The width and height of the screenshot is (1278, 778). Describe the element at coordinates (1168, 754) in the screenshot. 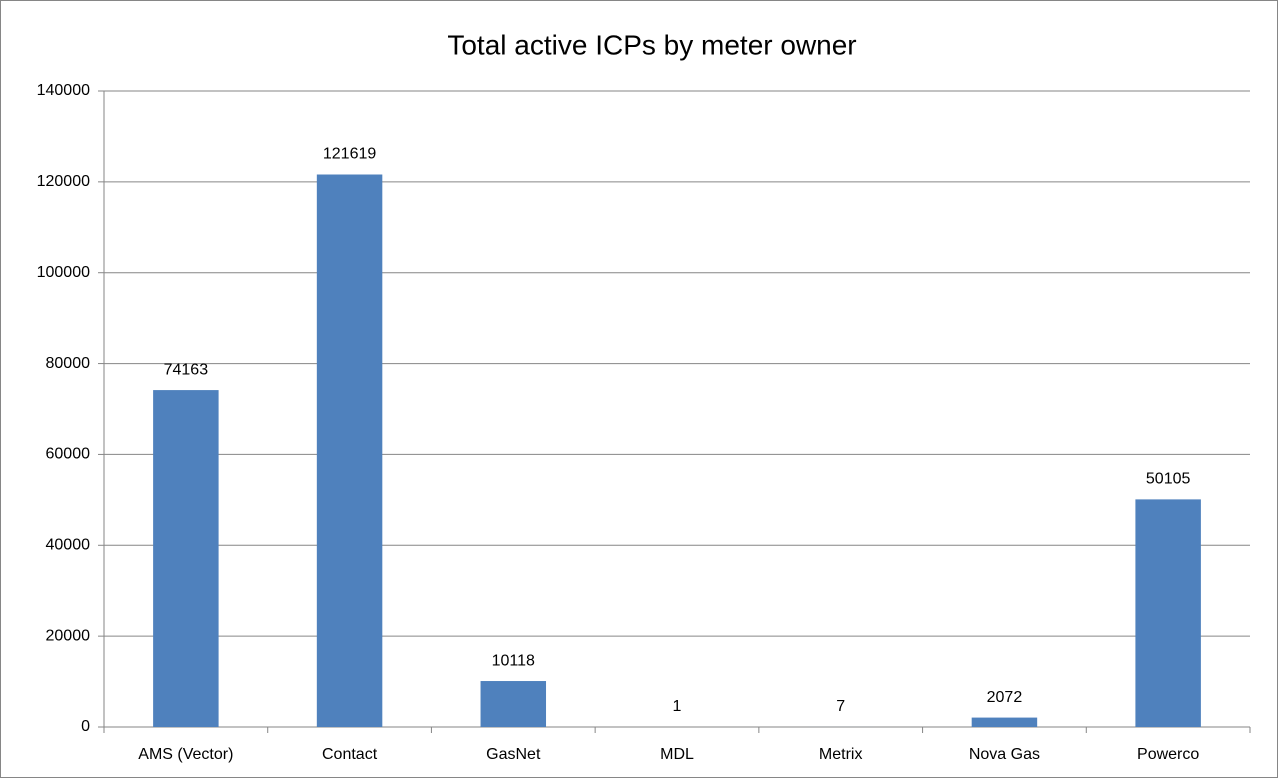

I see `x-tick-label: Powerco` at that location.